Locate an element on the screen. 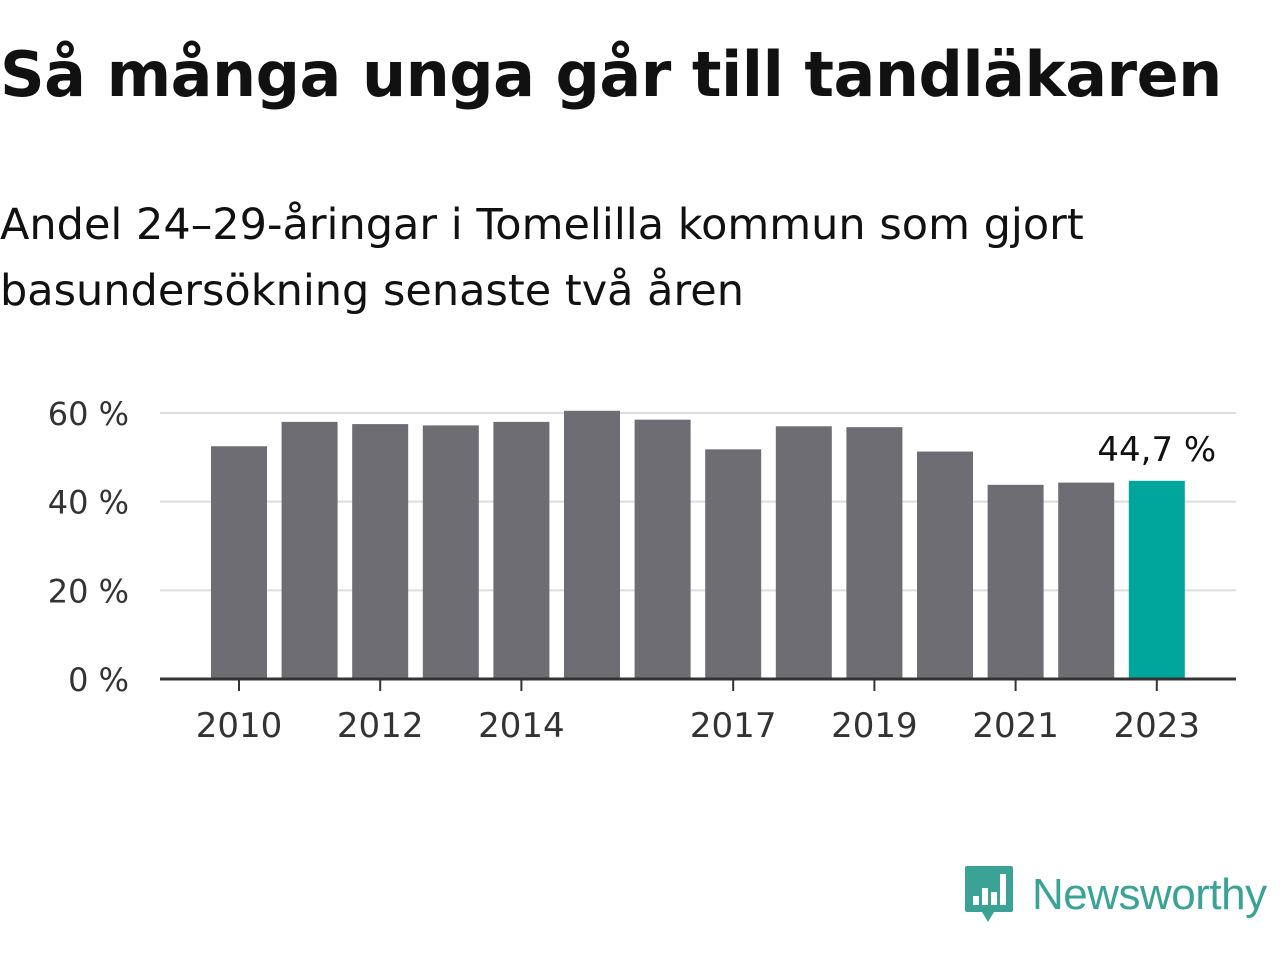  chart-title: Så många unga går till tandläkaren is located at coordinates (611, 74).